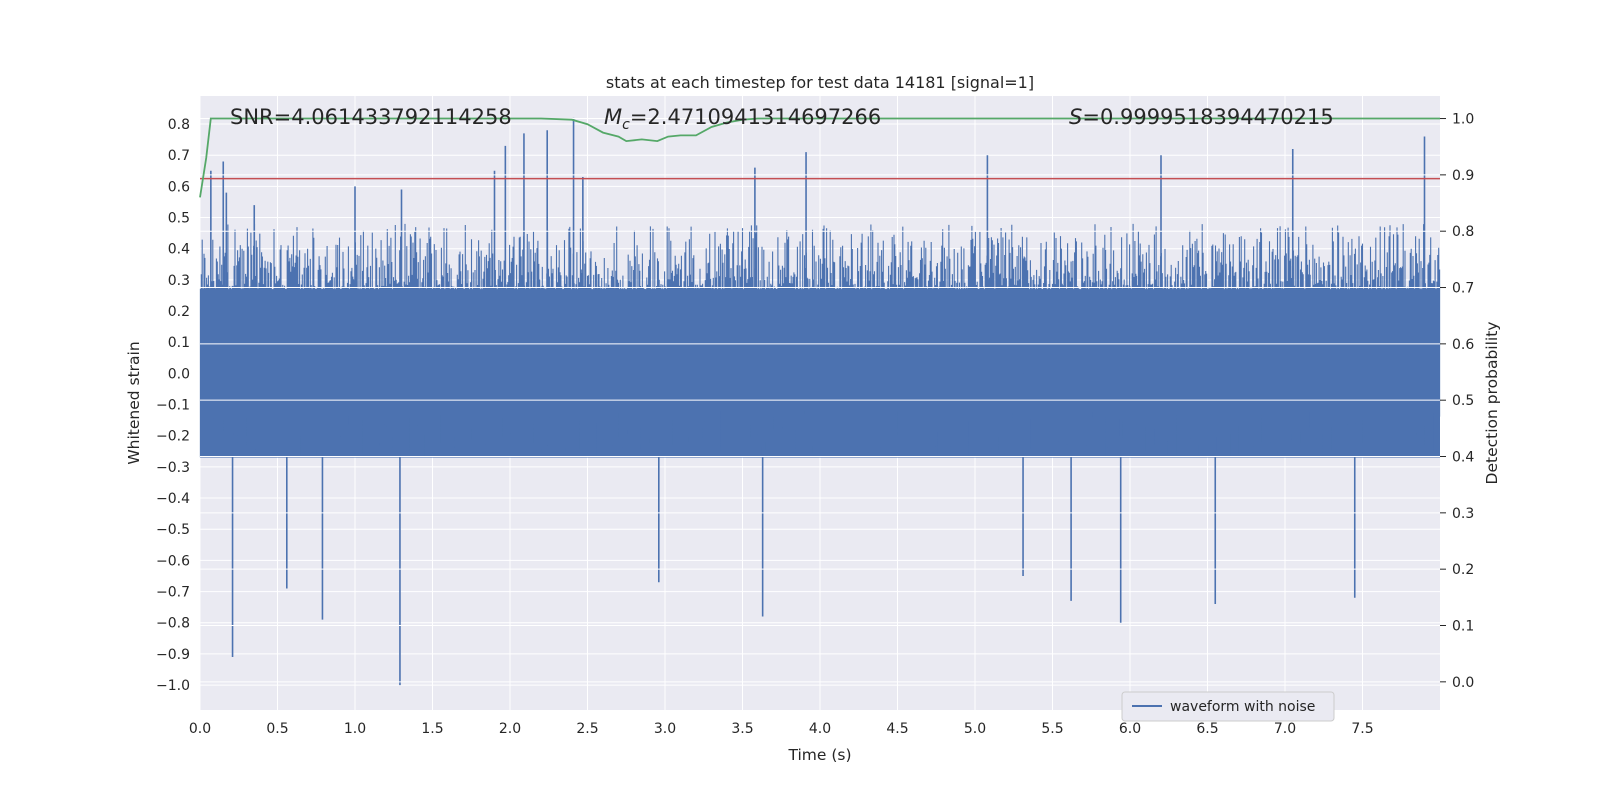 This screenshot has width=1600, height=800. I want to click on x-tick-label: 7.0, so click(1285, 729).